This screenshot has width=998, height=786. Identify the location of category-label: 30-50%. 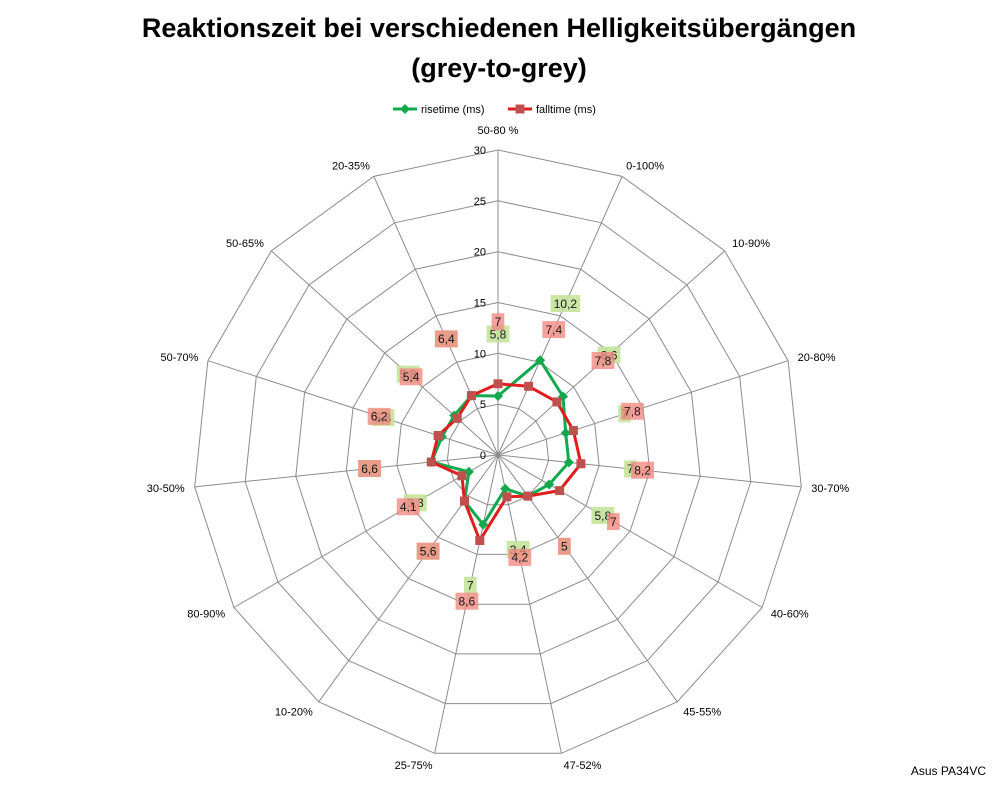
(166, 489).